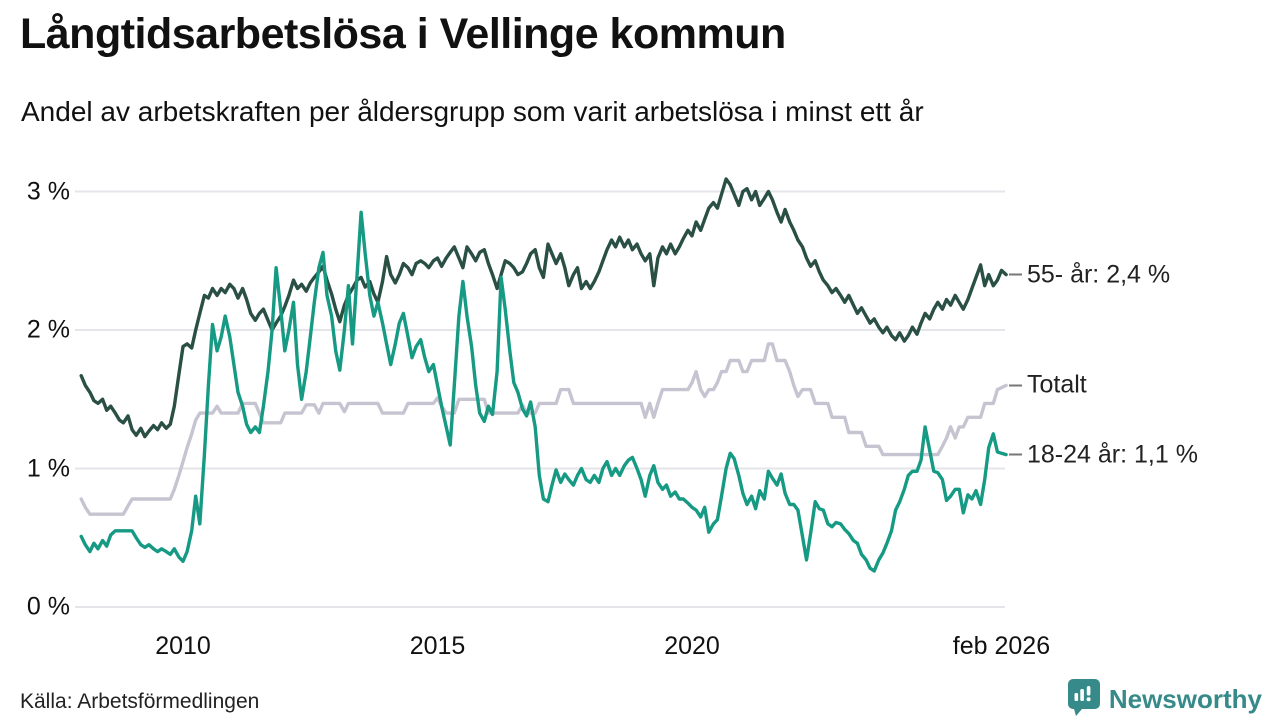  I want to click on series-label-55-r: 55- år: 2,4 %, so click(1089, 274).